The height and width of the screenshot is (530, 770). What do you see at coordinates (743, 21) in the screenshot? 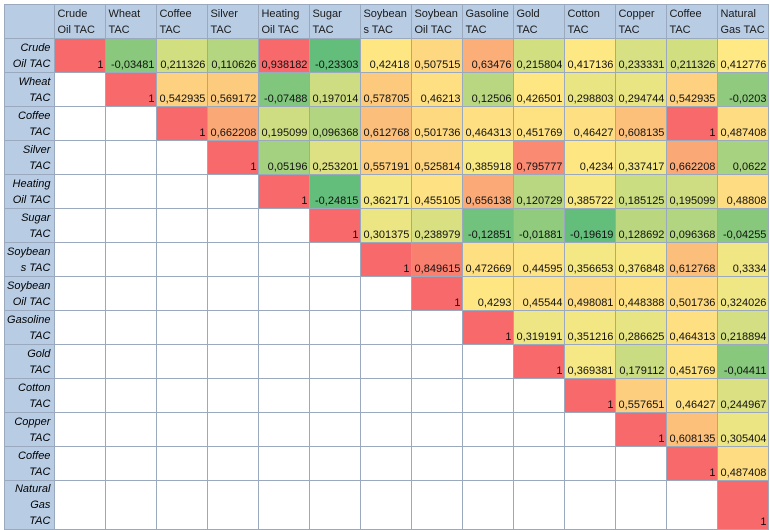
I see `column-header: Natural Gas TAC` at bounding box center [743, 21].